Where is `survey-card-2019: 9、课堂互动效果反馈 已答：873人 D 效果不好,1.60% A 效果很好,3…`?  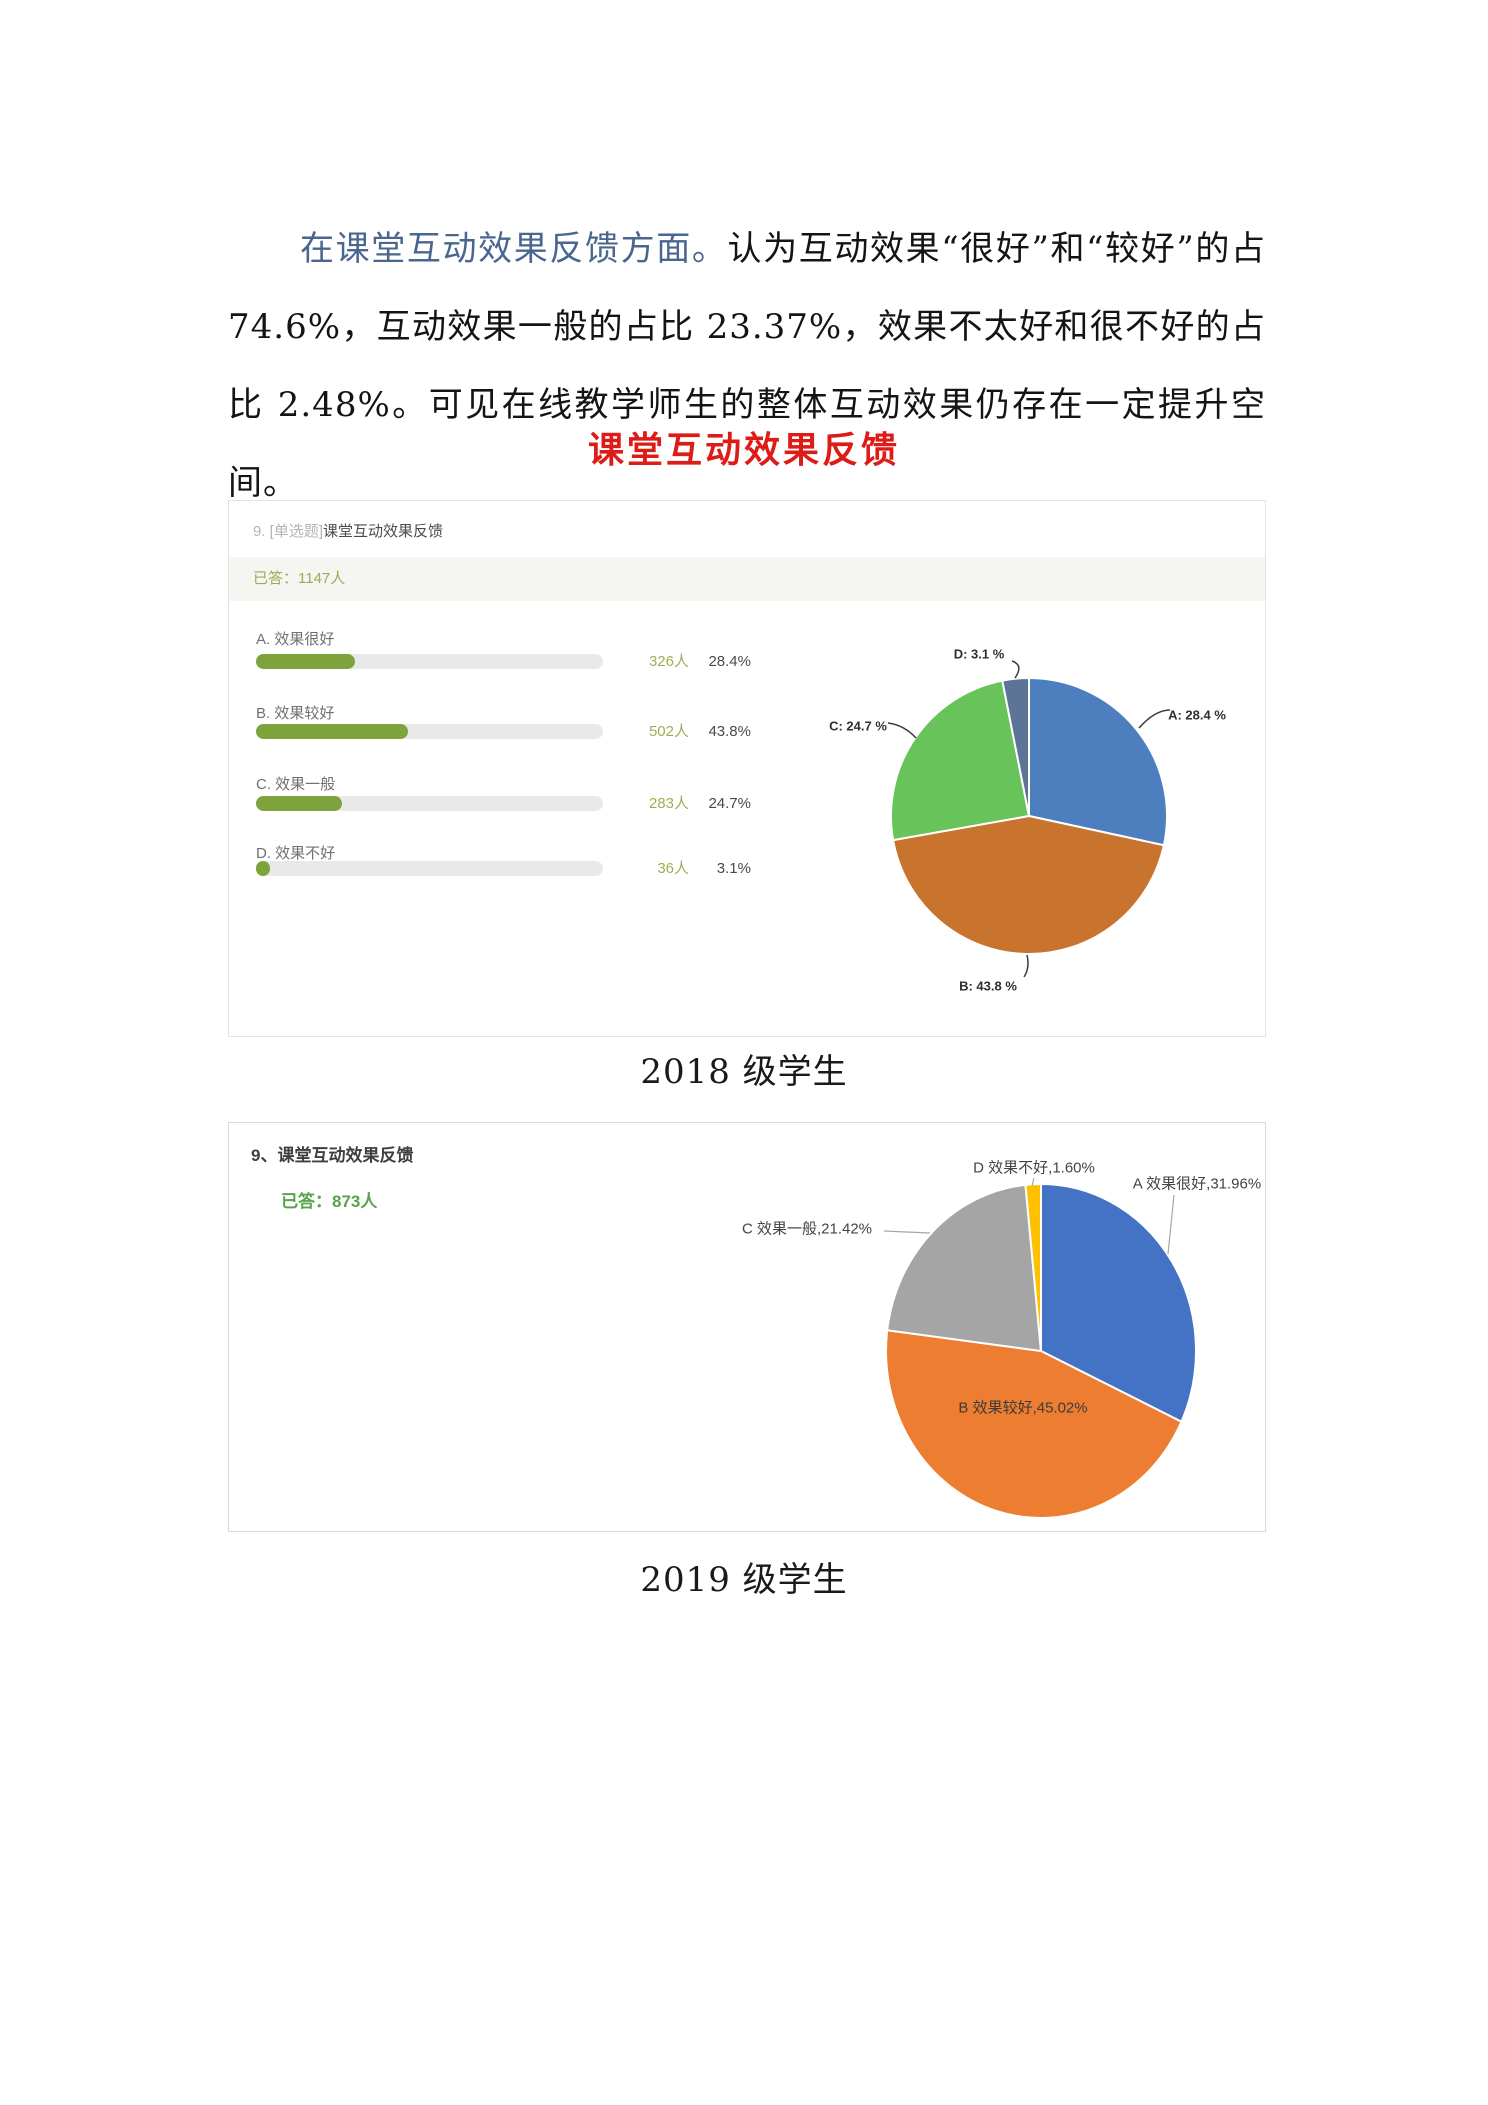 survey-card-2019: 9、课堂互动效果反馈 已答：873人 D 效果不好,1.60% A 效果很好,3… is located at coordinates (747, 1327).